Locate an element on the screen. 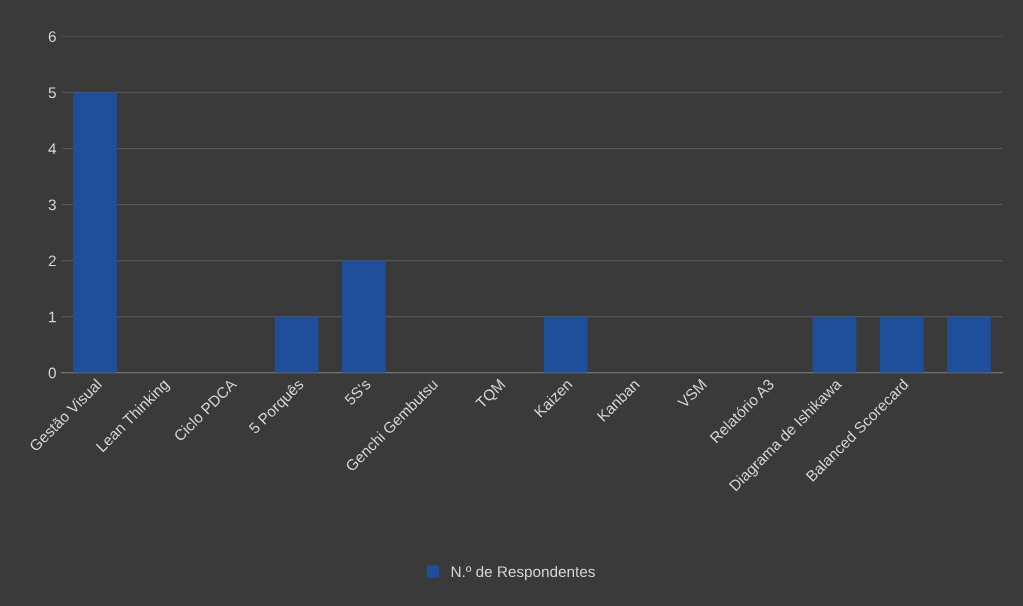 This screenshot has width=1023, height=606. legend-label: N.º de Respondentes is located at coordinates (523, 573).